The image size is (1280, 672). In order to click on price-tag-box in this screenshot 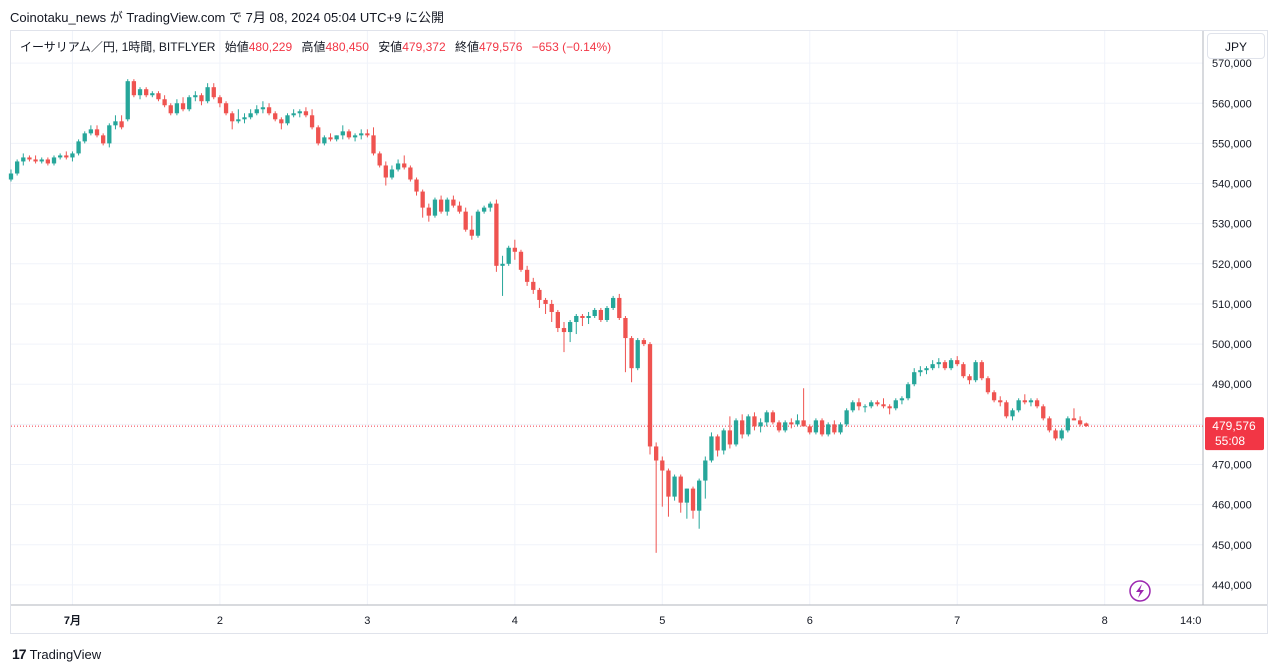, I will do `click(1234, 434)`.